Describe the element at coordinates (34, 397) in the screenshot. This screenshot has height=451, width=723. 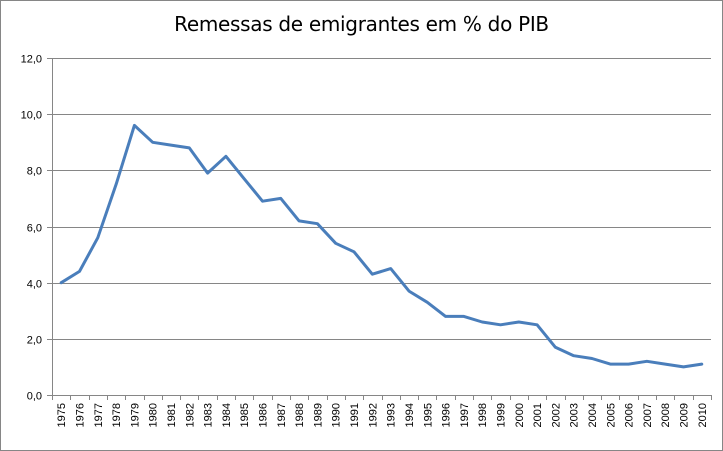
I see `y-tick-label: 0,0` at that location.